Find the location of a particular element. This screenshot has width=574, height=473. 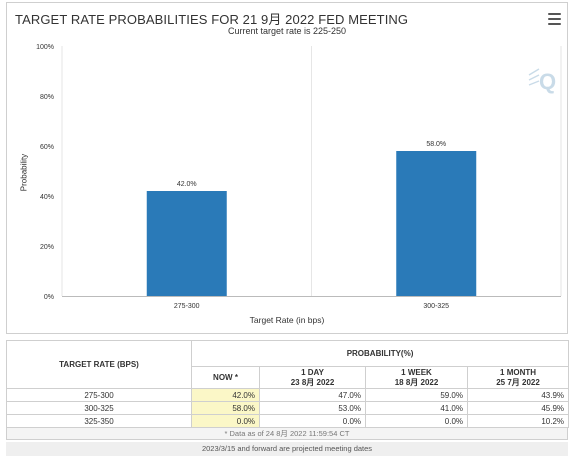

rate-cell: 300-325 is located at coordinates (99, 408).